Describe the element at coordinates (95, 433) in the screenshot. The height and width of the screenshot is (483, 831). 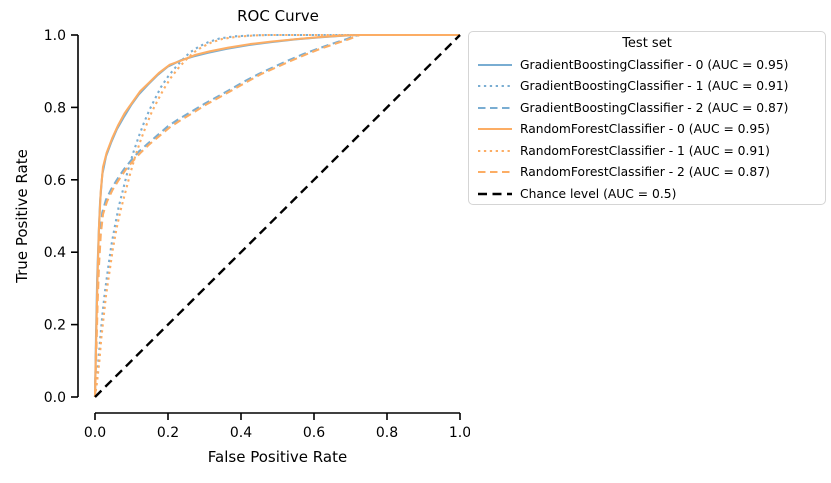
I see `x-tick-label: 0.0` at that location.